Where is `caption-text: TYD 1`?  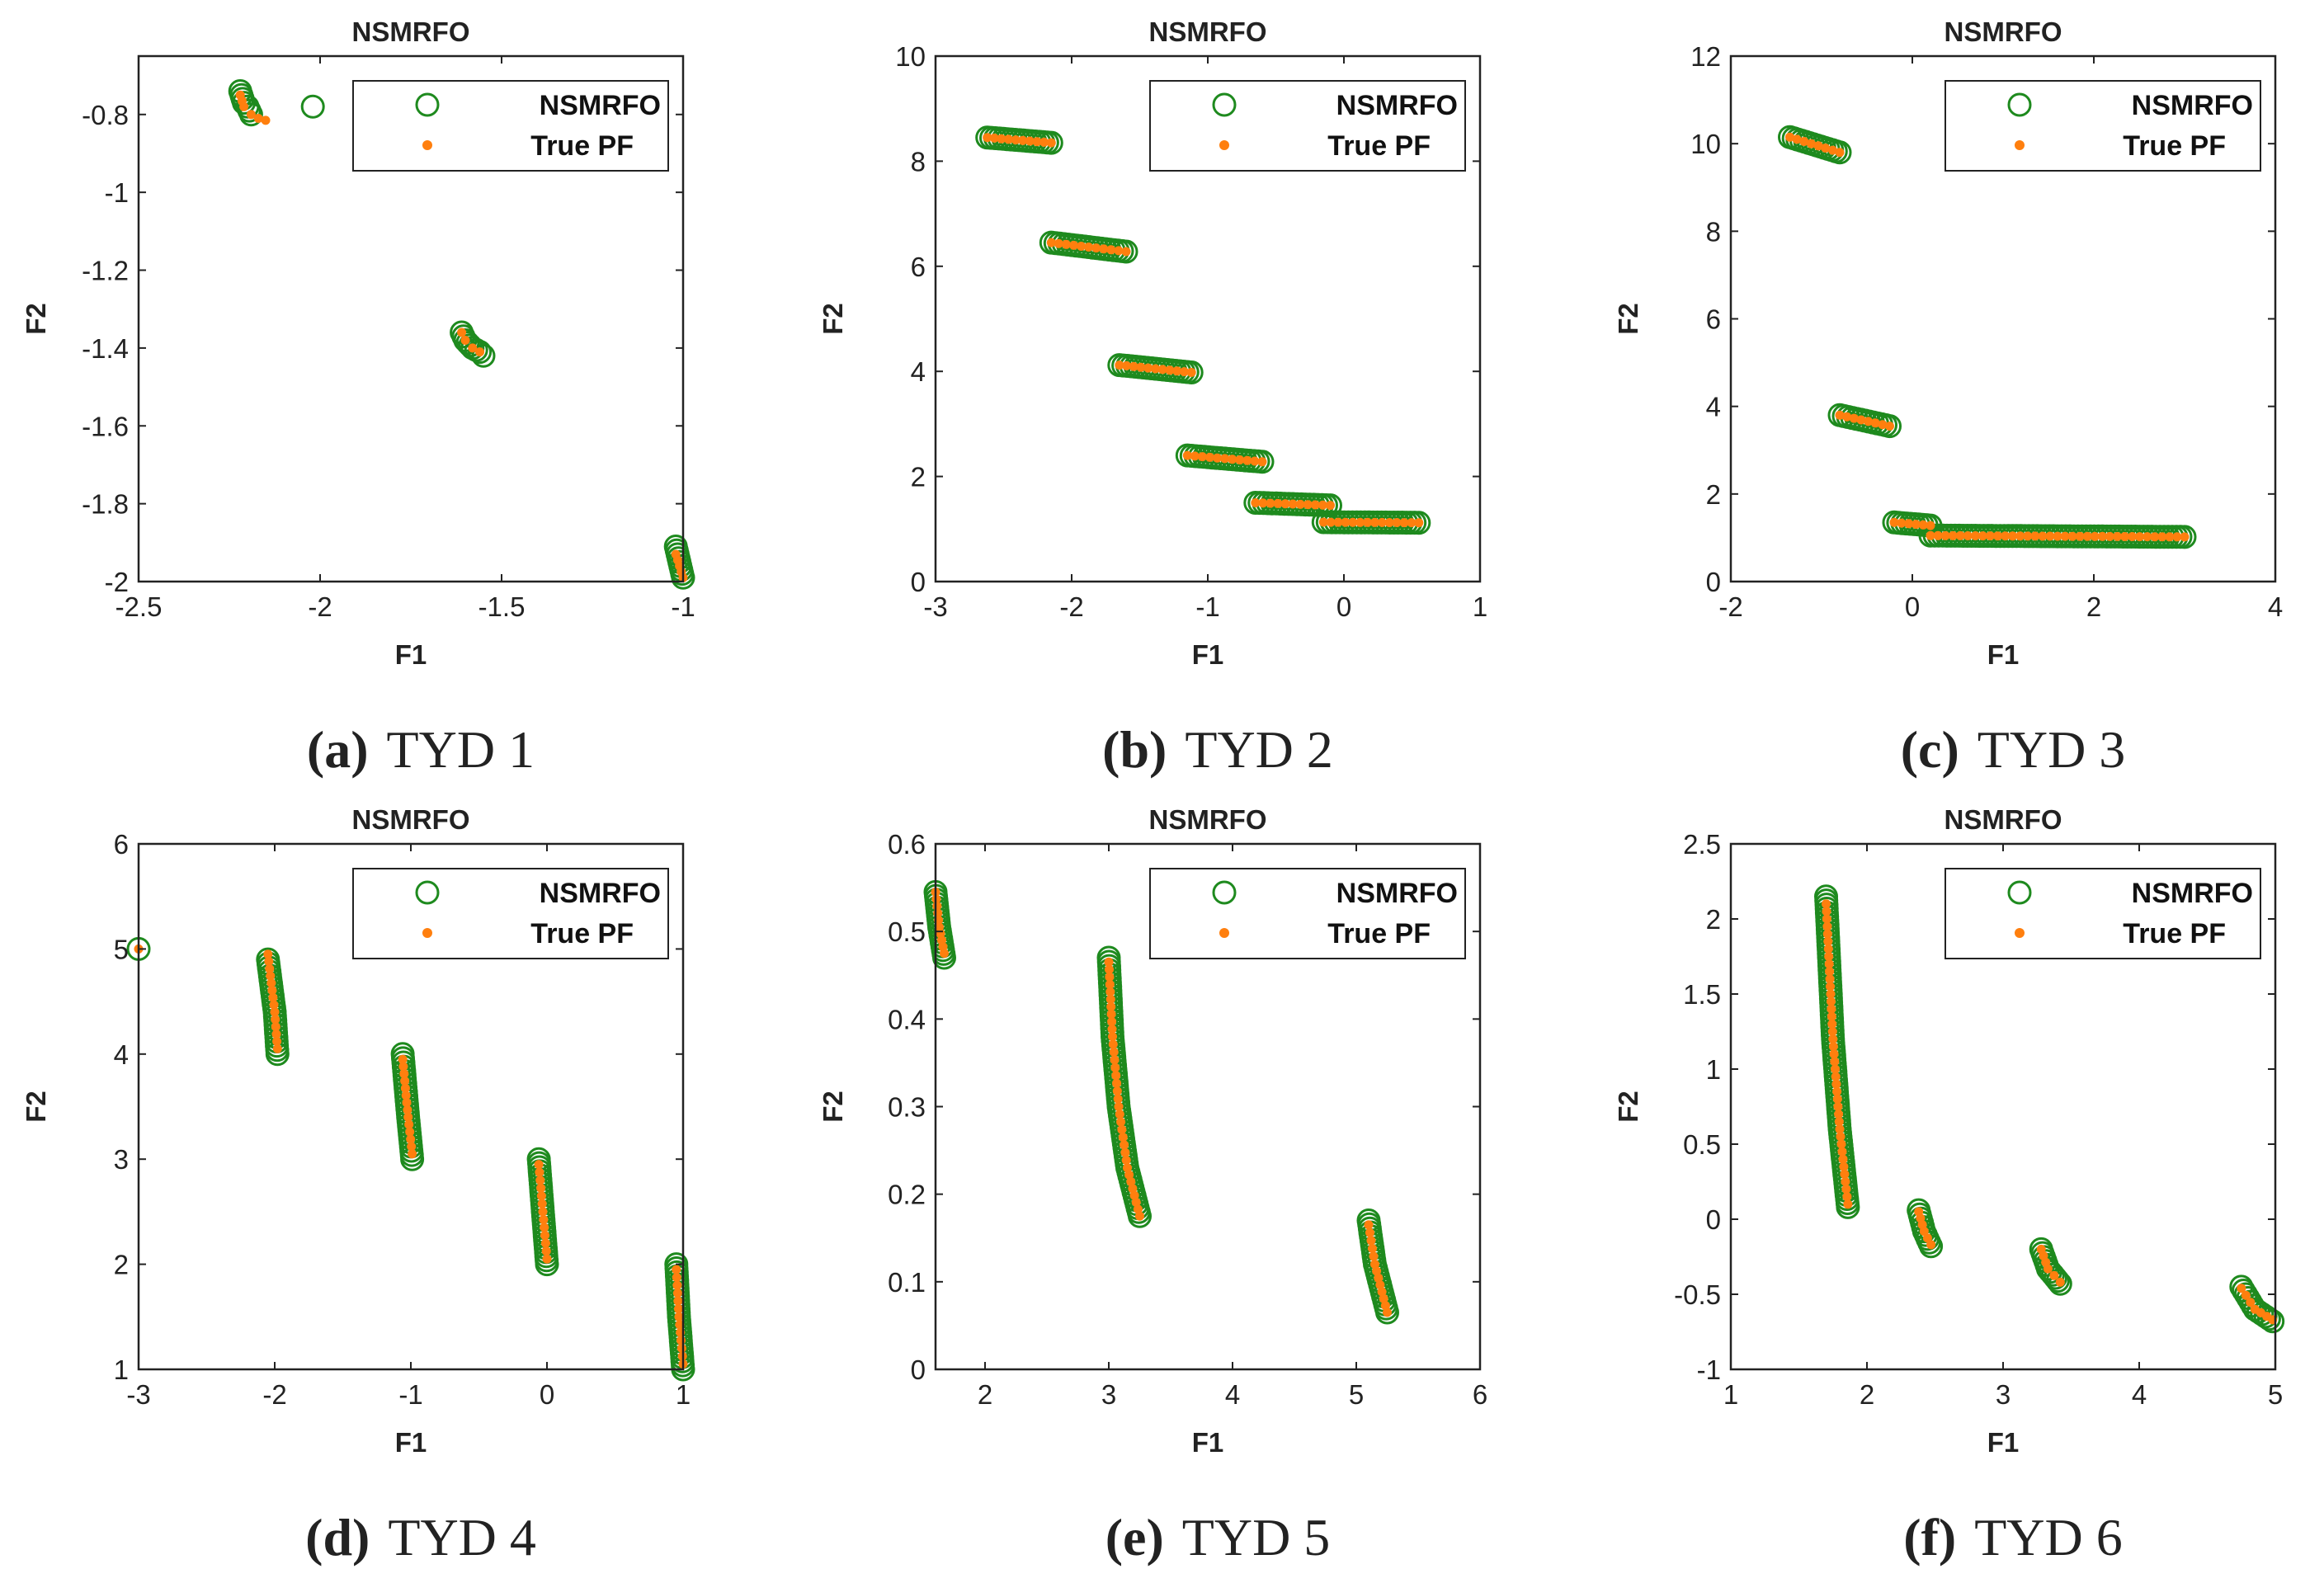 caption-text: TYD 1 is located at coordinates (461, 749).